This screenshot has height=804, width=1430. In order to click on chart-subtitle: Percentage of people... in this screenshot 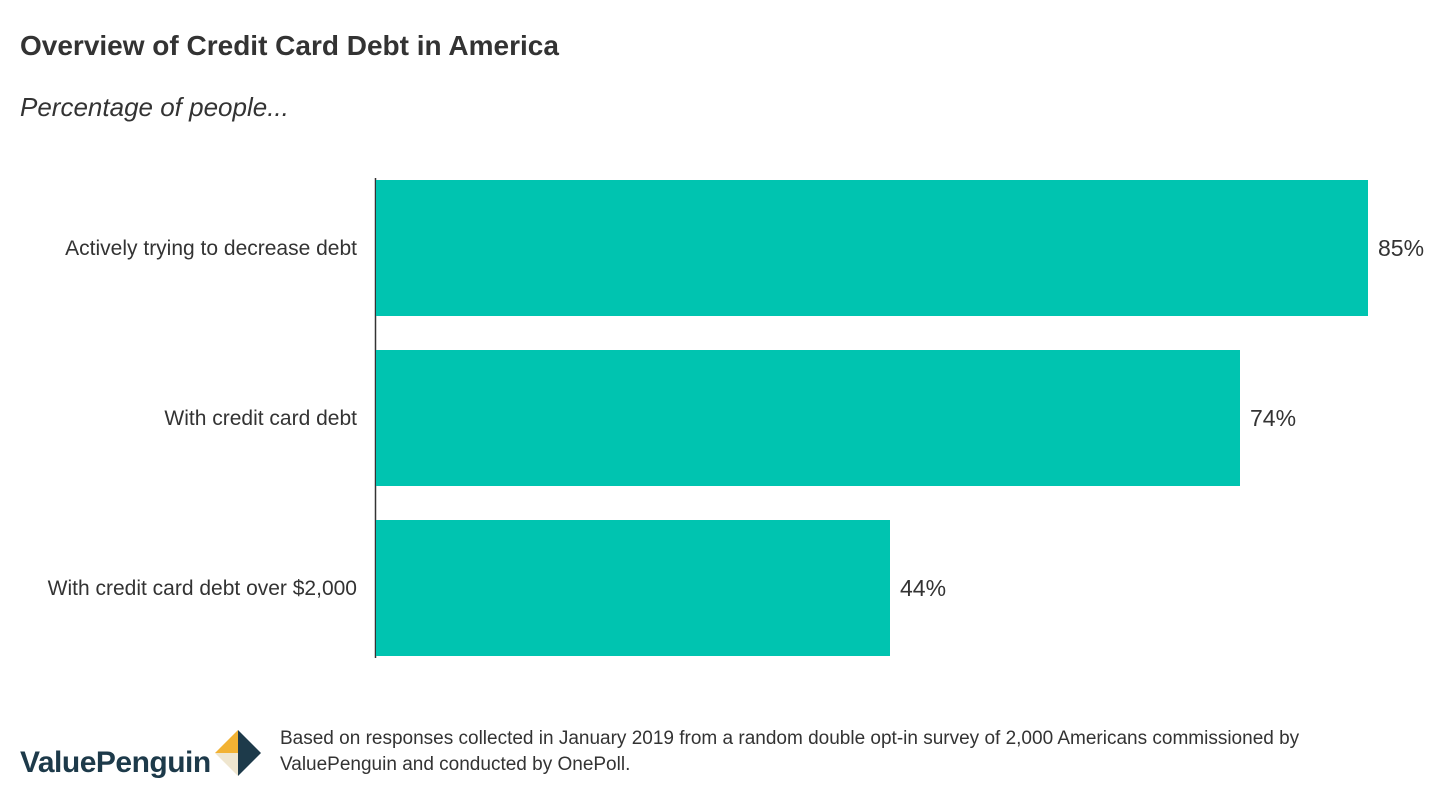, I will do `click(154, 107)`.